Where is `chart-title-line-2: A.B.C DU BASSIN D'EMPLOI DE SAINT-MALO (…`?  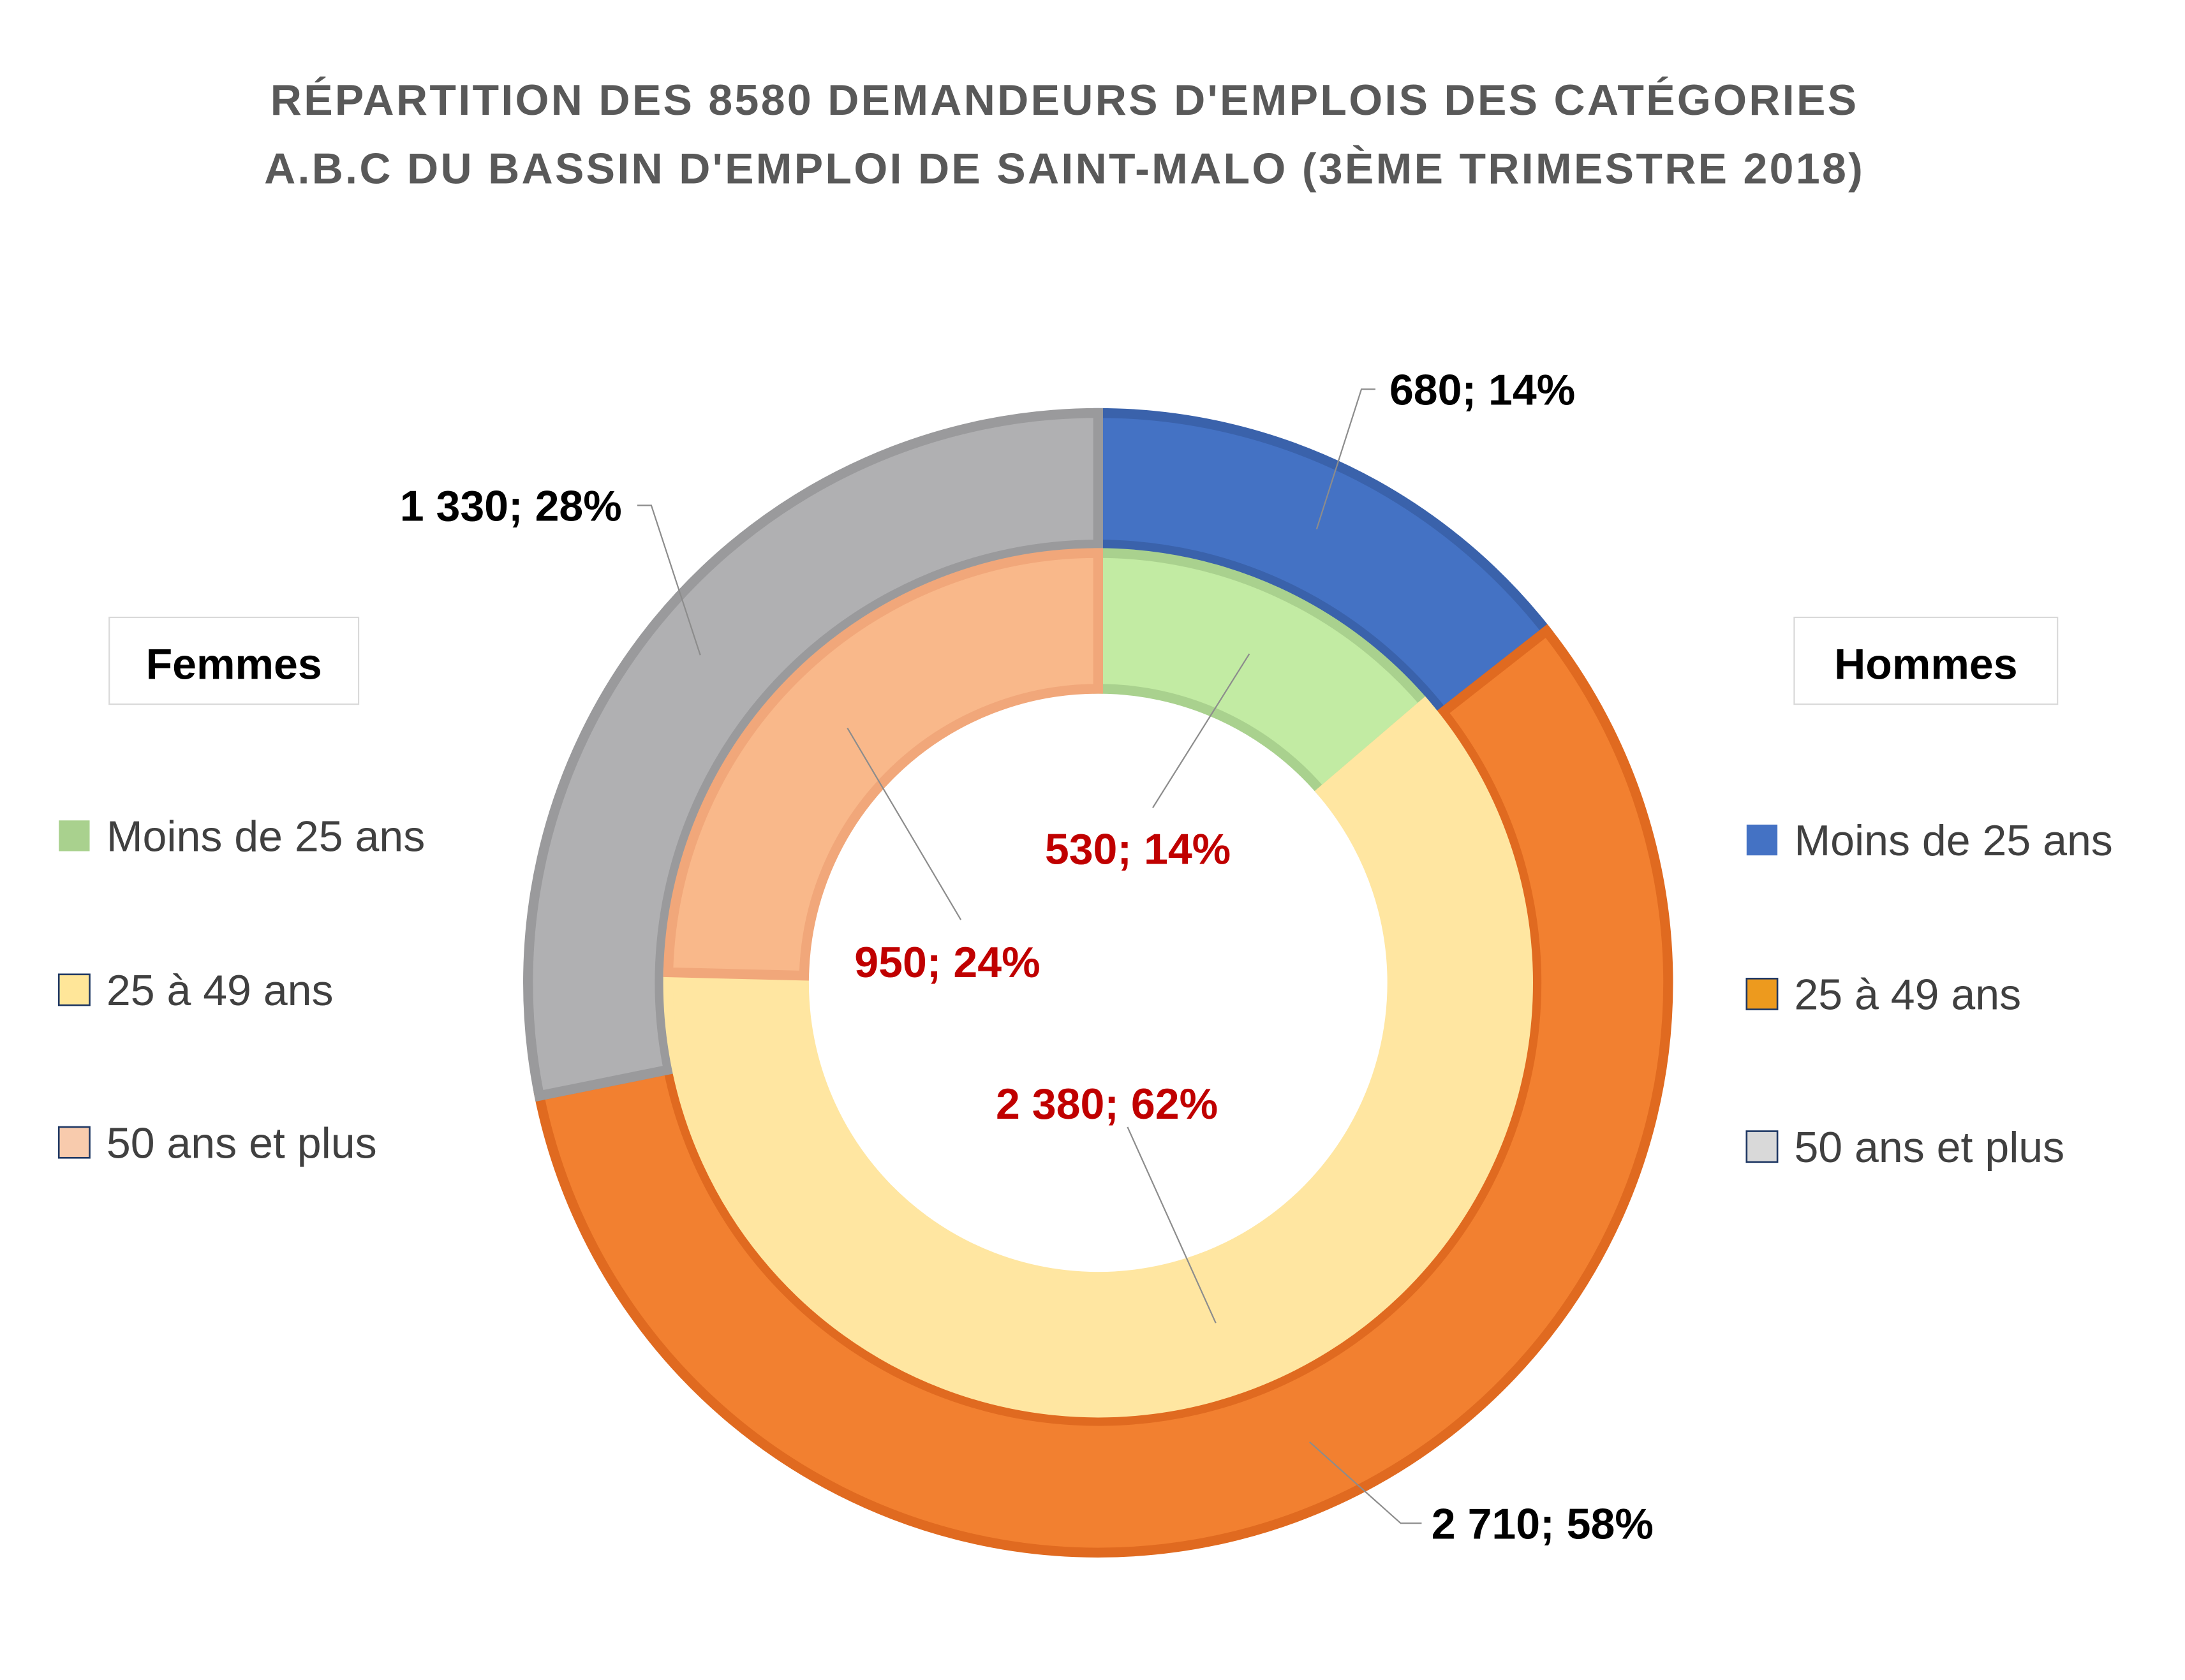
chart-title-line-2: A.B.C DU BASSIN D'EMPLOI DE SAINT-MALO (… is located at coordinates (1064, 169).